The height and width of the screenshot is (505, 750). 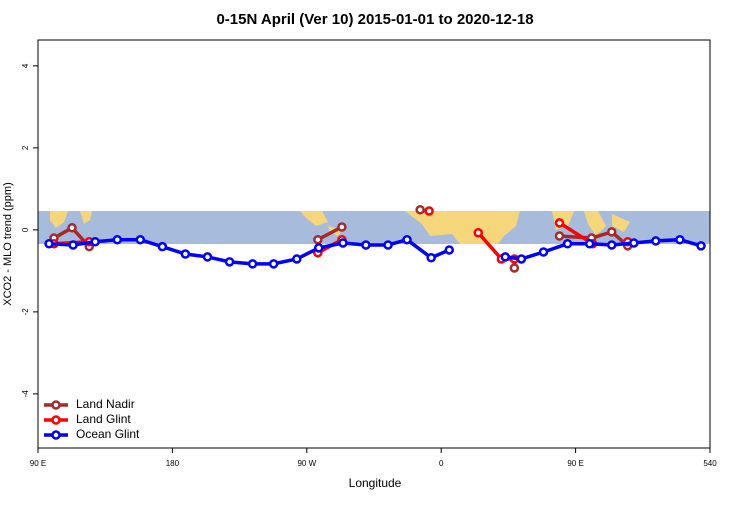 I want to click on legend-label: Land Nadir, so click(x=105, y=404).